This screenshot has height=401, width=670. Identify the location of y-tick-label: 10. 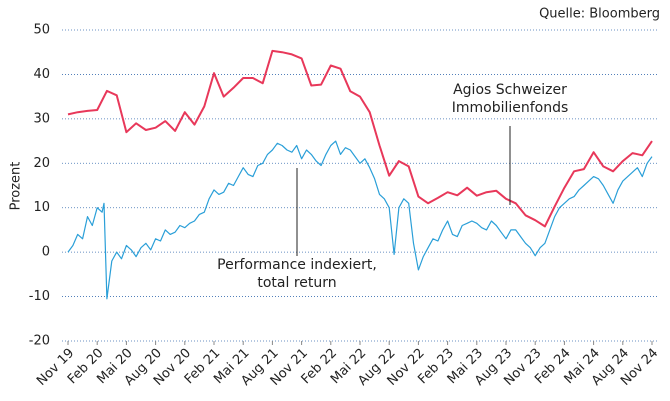
(41, 207).